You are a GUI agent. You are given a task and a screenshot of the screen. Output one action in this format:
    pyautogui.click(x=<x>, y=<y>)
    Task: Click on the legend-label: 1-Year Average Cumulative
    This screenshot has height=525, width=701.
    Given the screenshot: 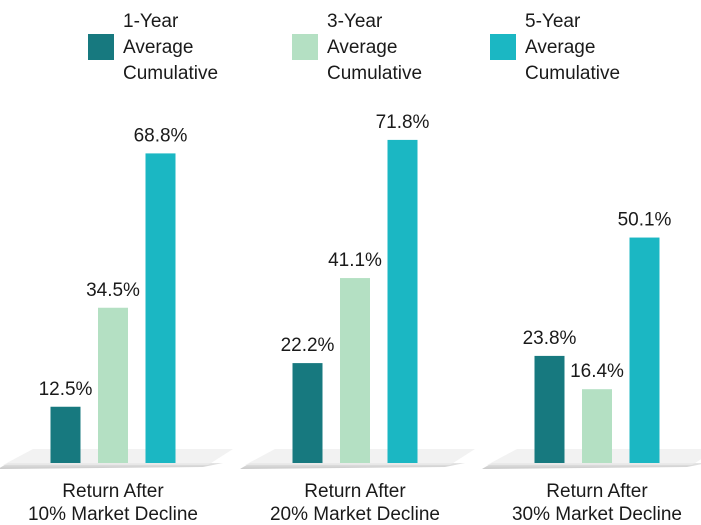 What is the action you would take?
    pyautogui.click(x=171, y=47)
    